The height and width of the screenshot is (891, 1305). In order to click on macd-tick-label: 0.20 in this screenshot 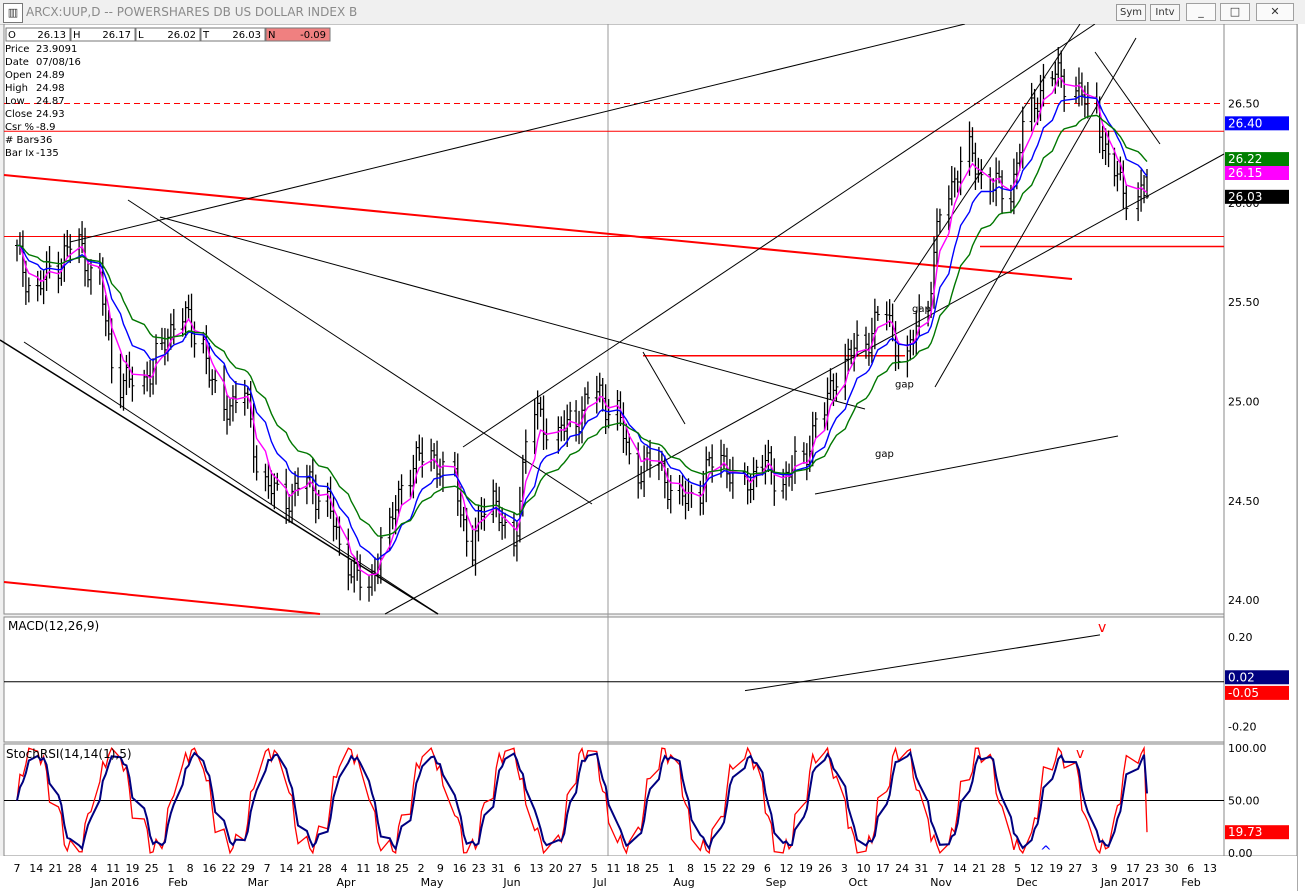, I will do `click(1240, 637)`.